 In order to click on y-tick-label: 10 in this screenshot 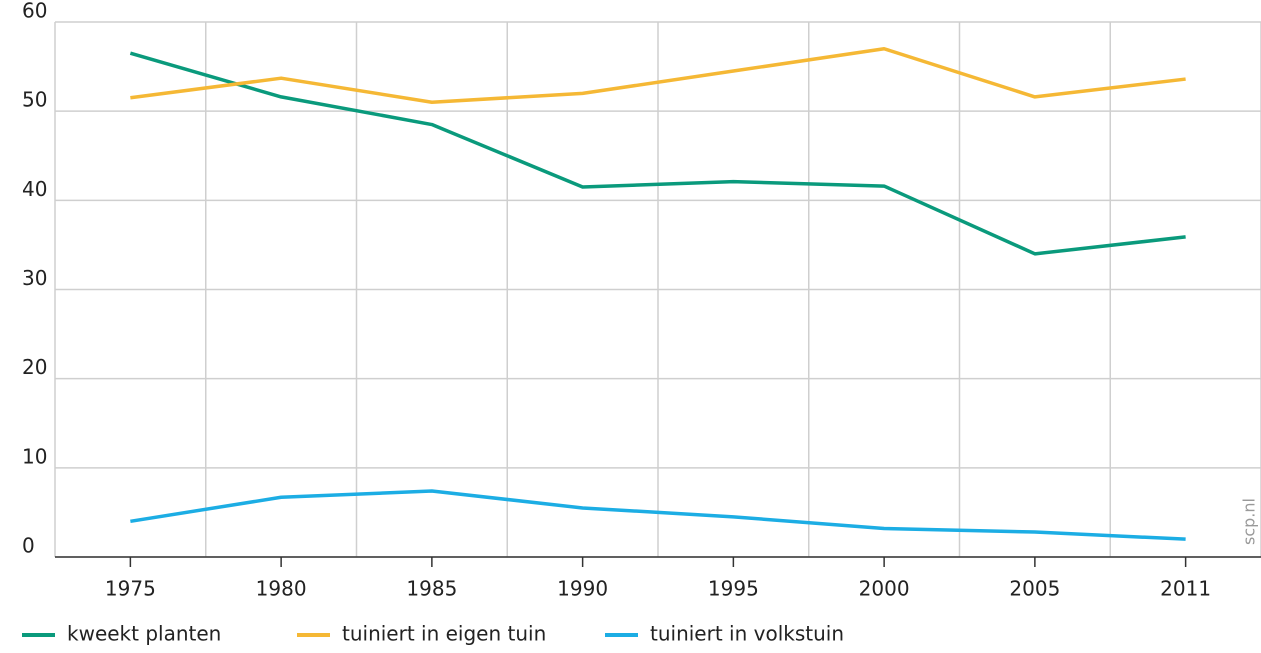, I will do `click(34, 456)`.